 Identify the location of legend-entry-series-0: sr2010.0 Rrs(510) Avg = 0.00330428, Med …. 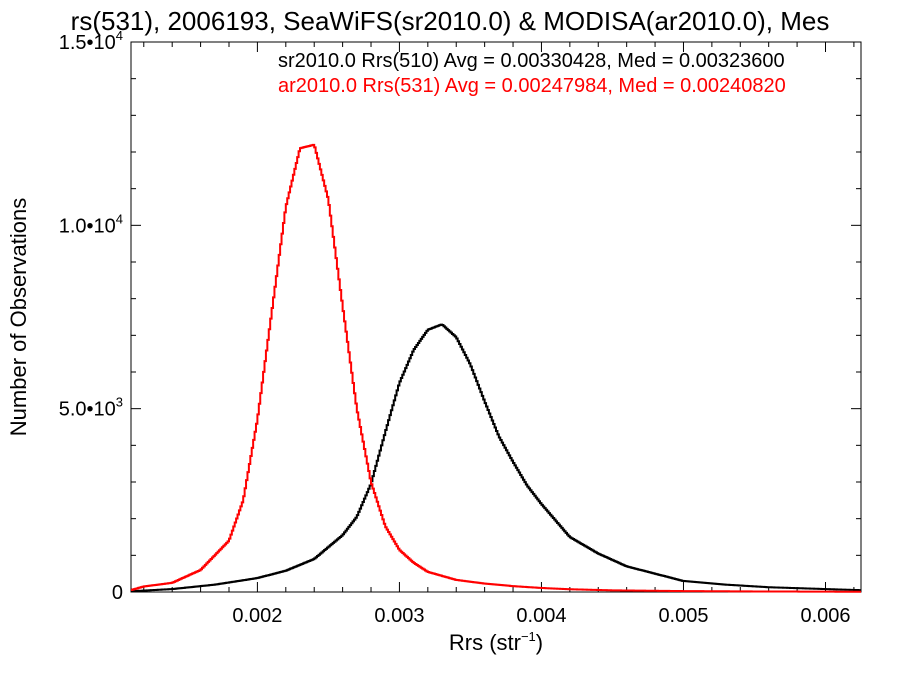
(531, 61).